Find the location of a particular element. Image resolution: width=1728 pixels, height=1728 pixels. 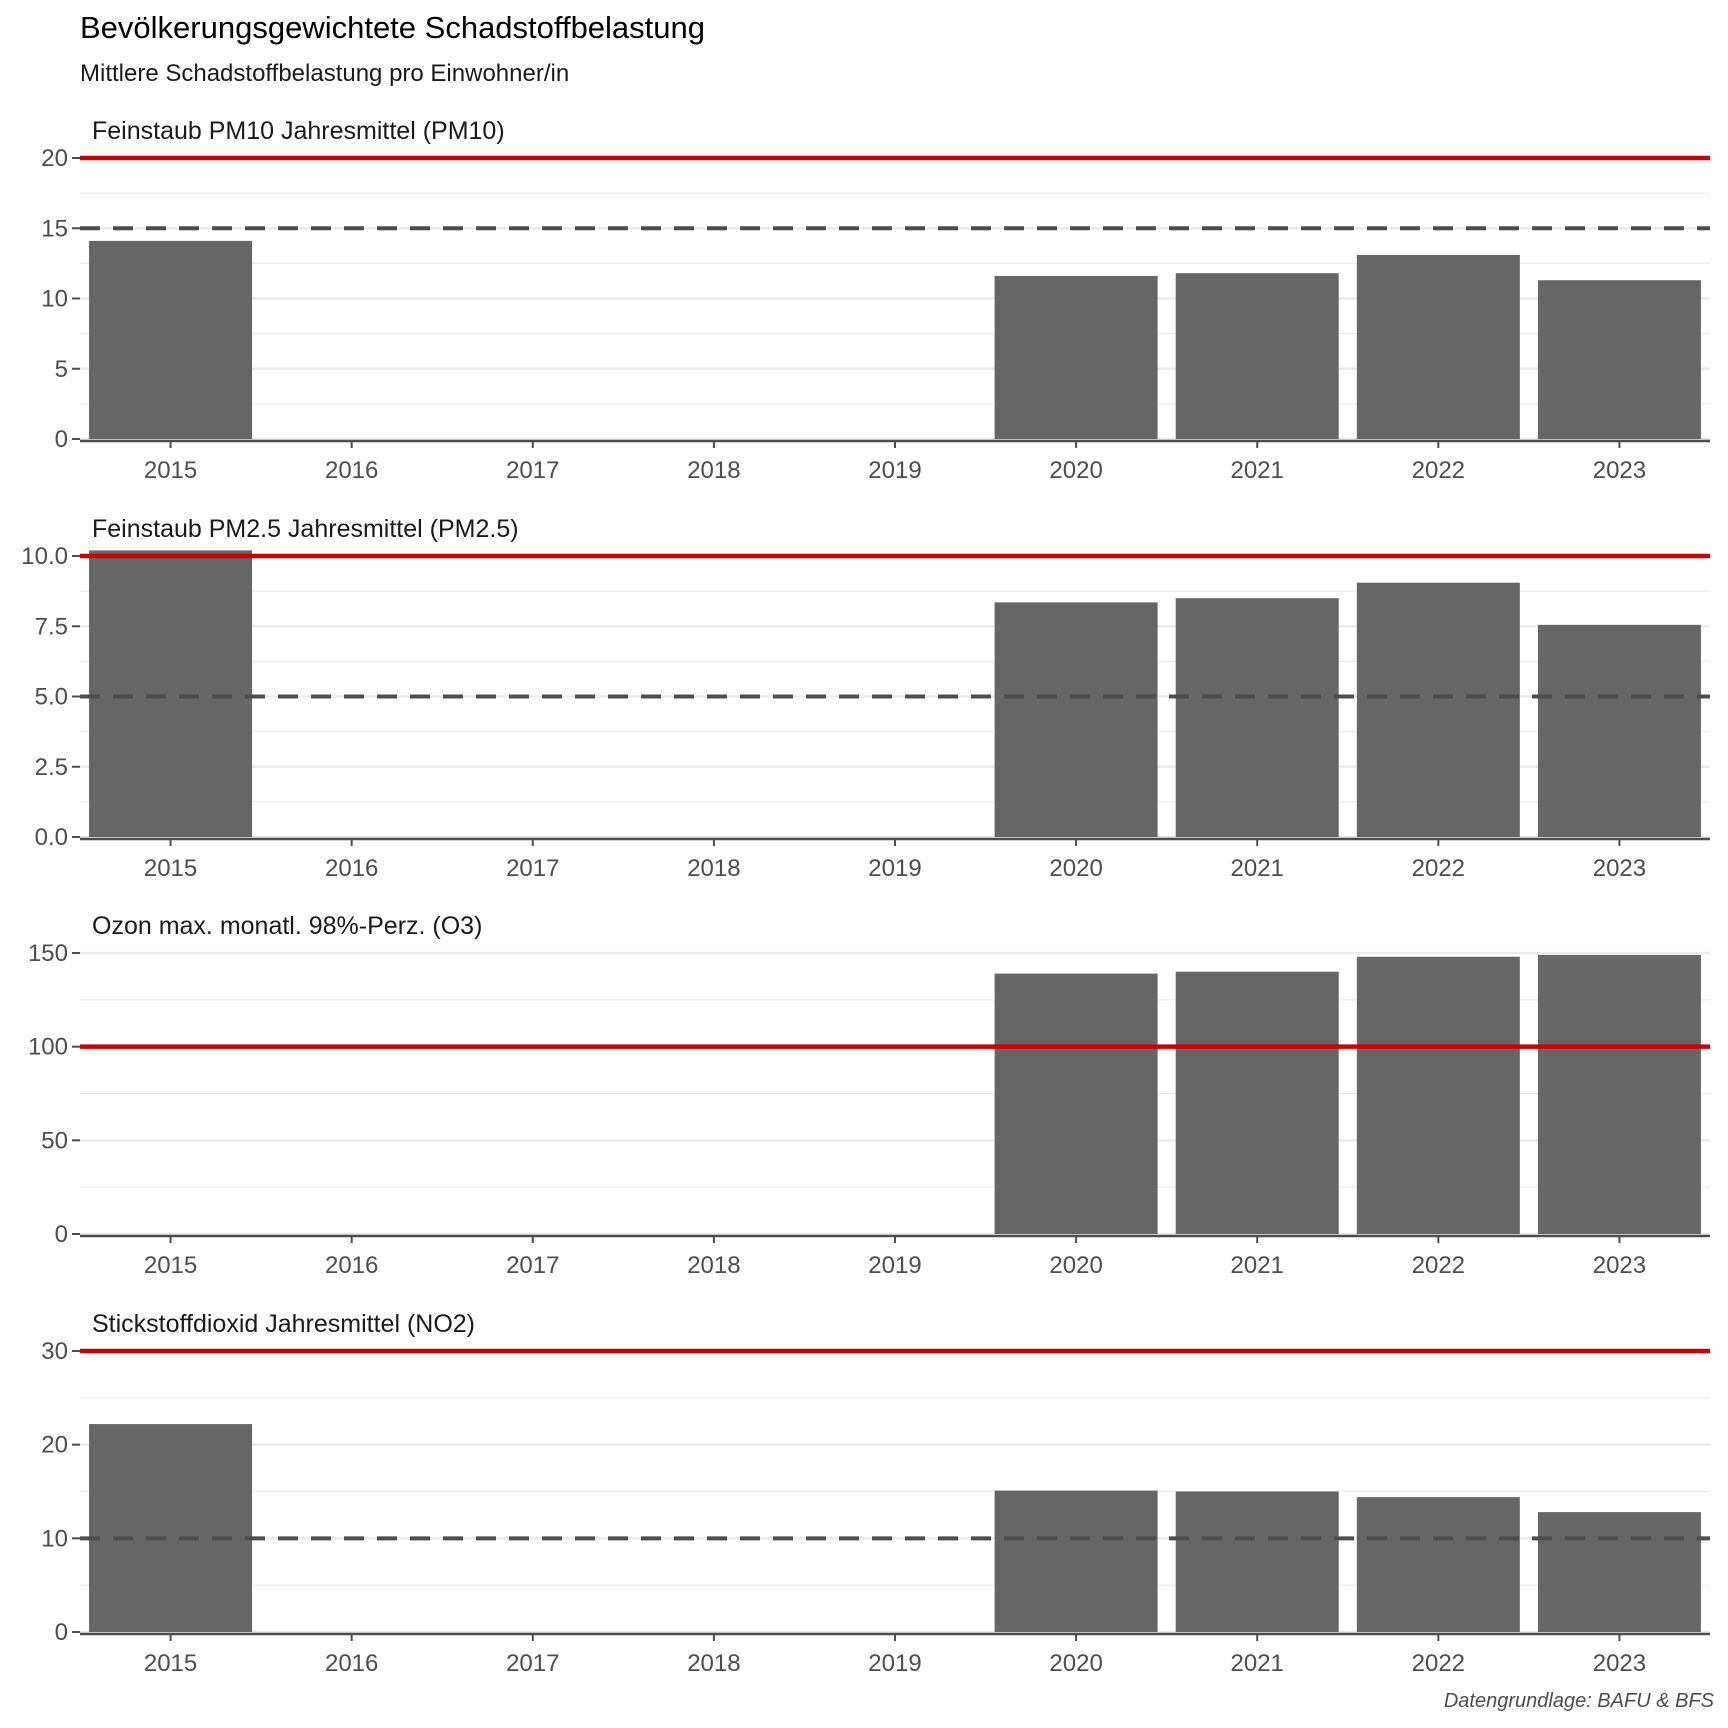

data-source-caption: Datengrundlage: BAFU & BFS is located at coordinates (1578, 1701).